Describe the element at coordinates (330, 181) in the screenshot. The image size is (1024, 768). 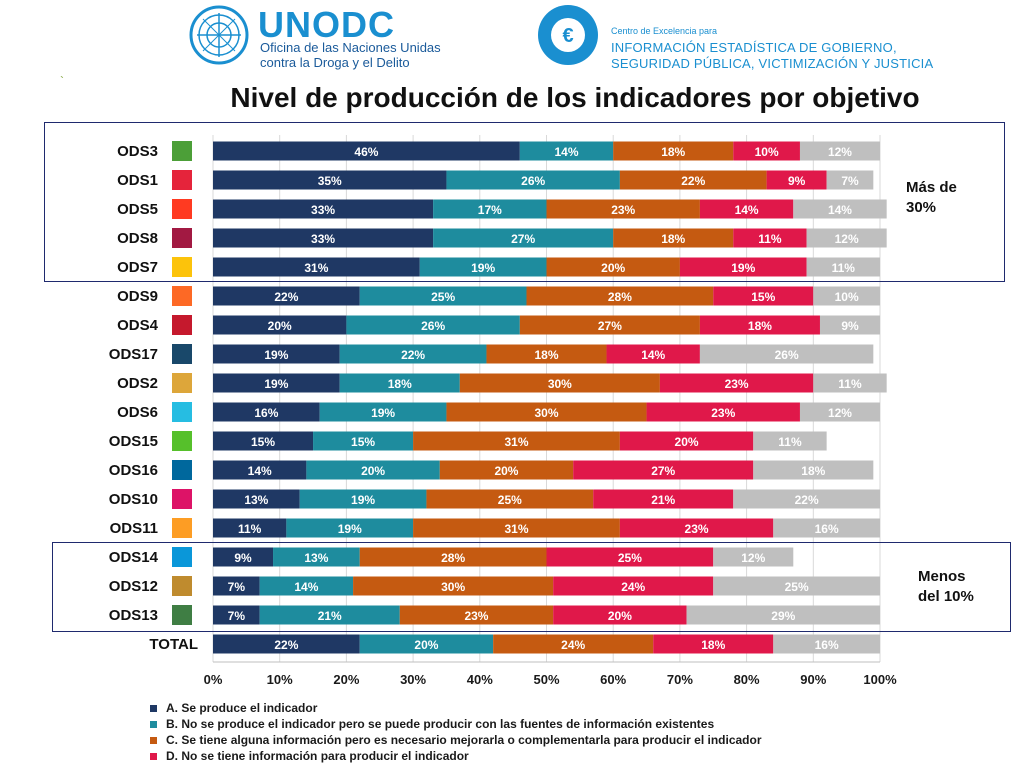
I see `data-label: 35%` at that location.